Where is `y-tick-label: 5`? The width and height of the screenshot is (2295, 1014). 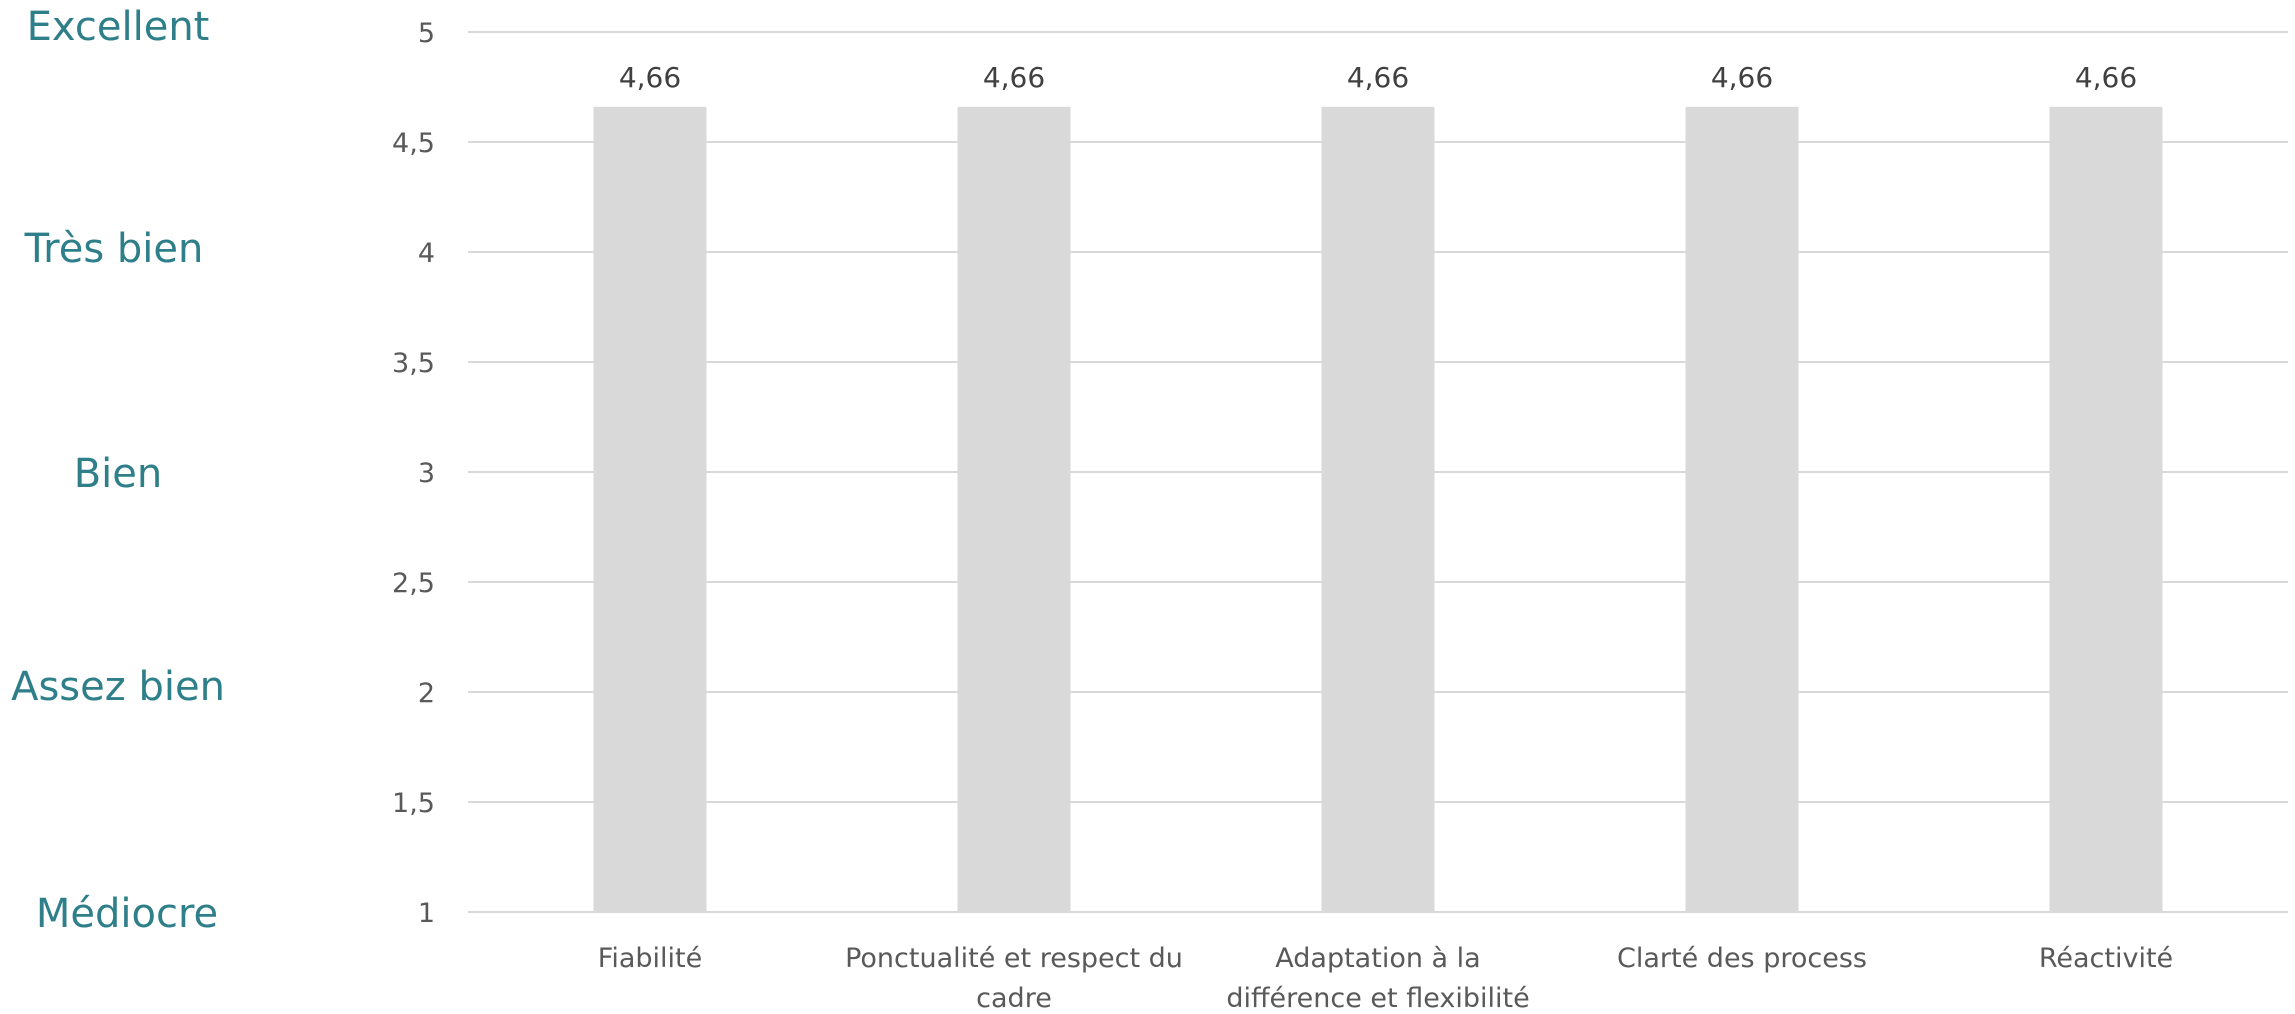
y-tick-label: 5 is located at coordinates (426, 33).